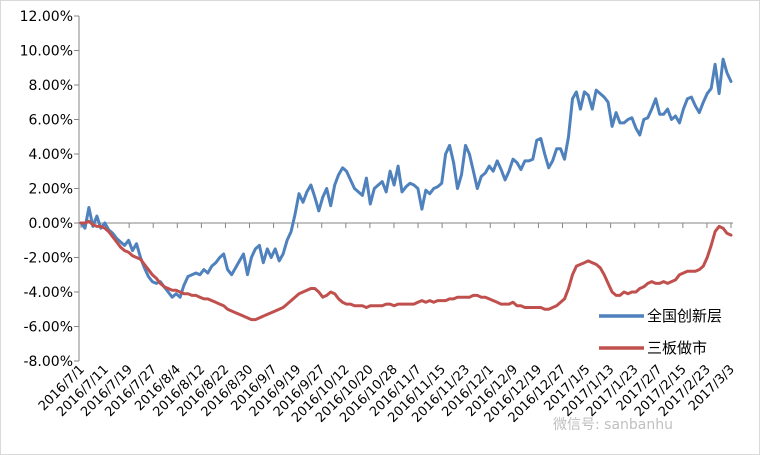 The width and height of the screenshot is (760, 455). What do you see at coordinates (51, 224) in the screenshot?
I see `y-tick-label: 0.00%` at bounding box center [51, 224].